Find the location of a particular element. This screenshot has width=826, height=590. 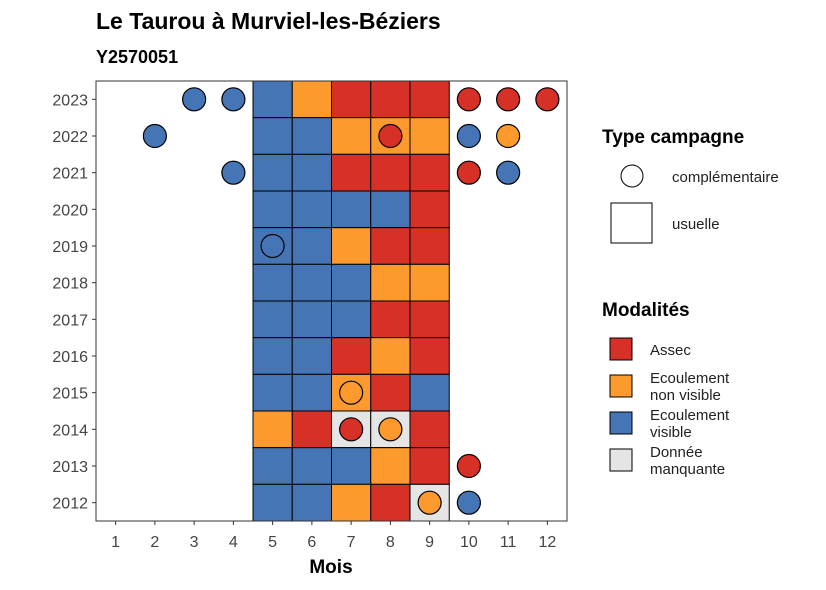

y-tick-label: 2017 is located at coordinates (70, 320).